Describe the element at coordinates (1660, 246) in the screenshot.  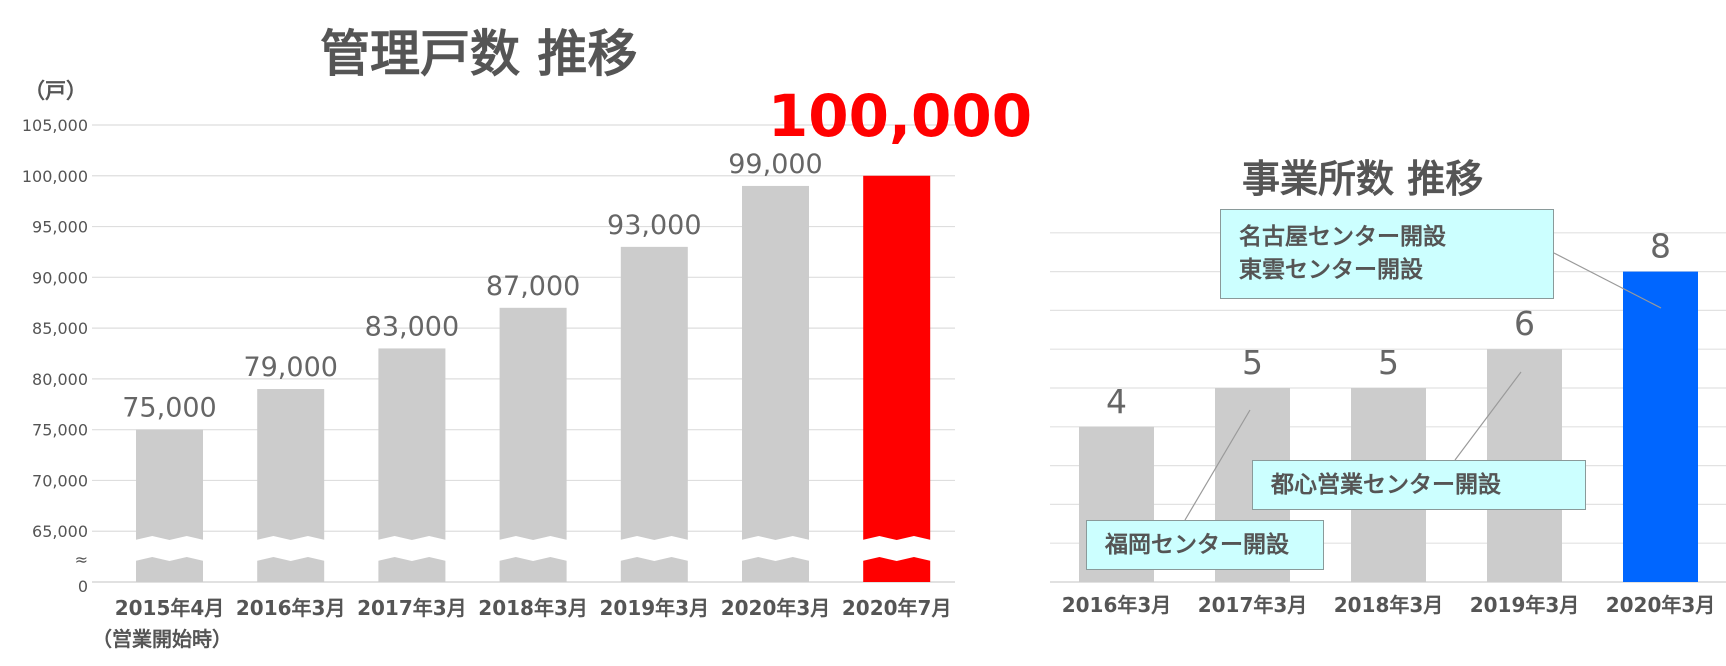
I see `value-label: 8` at that location.